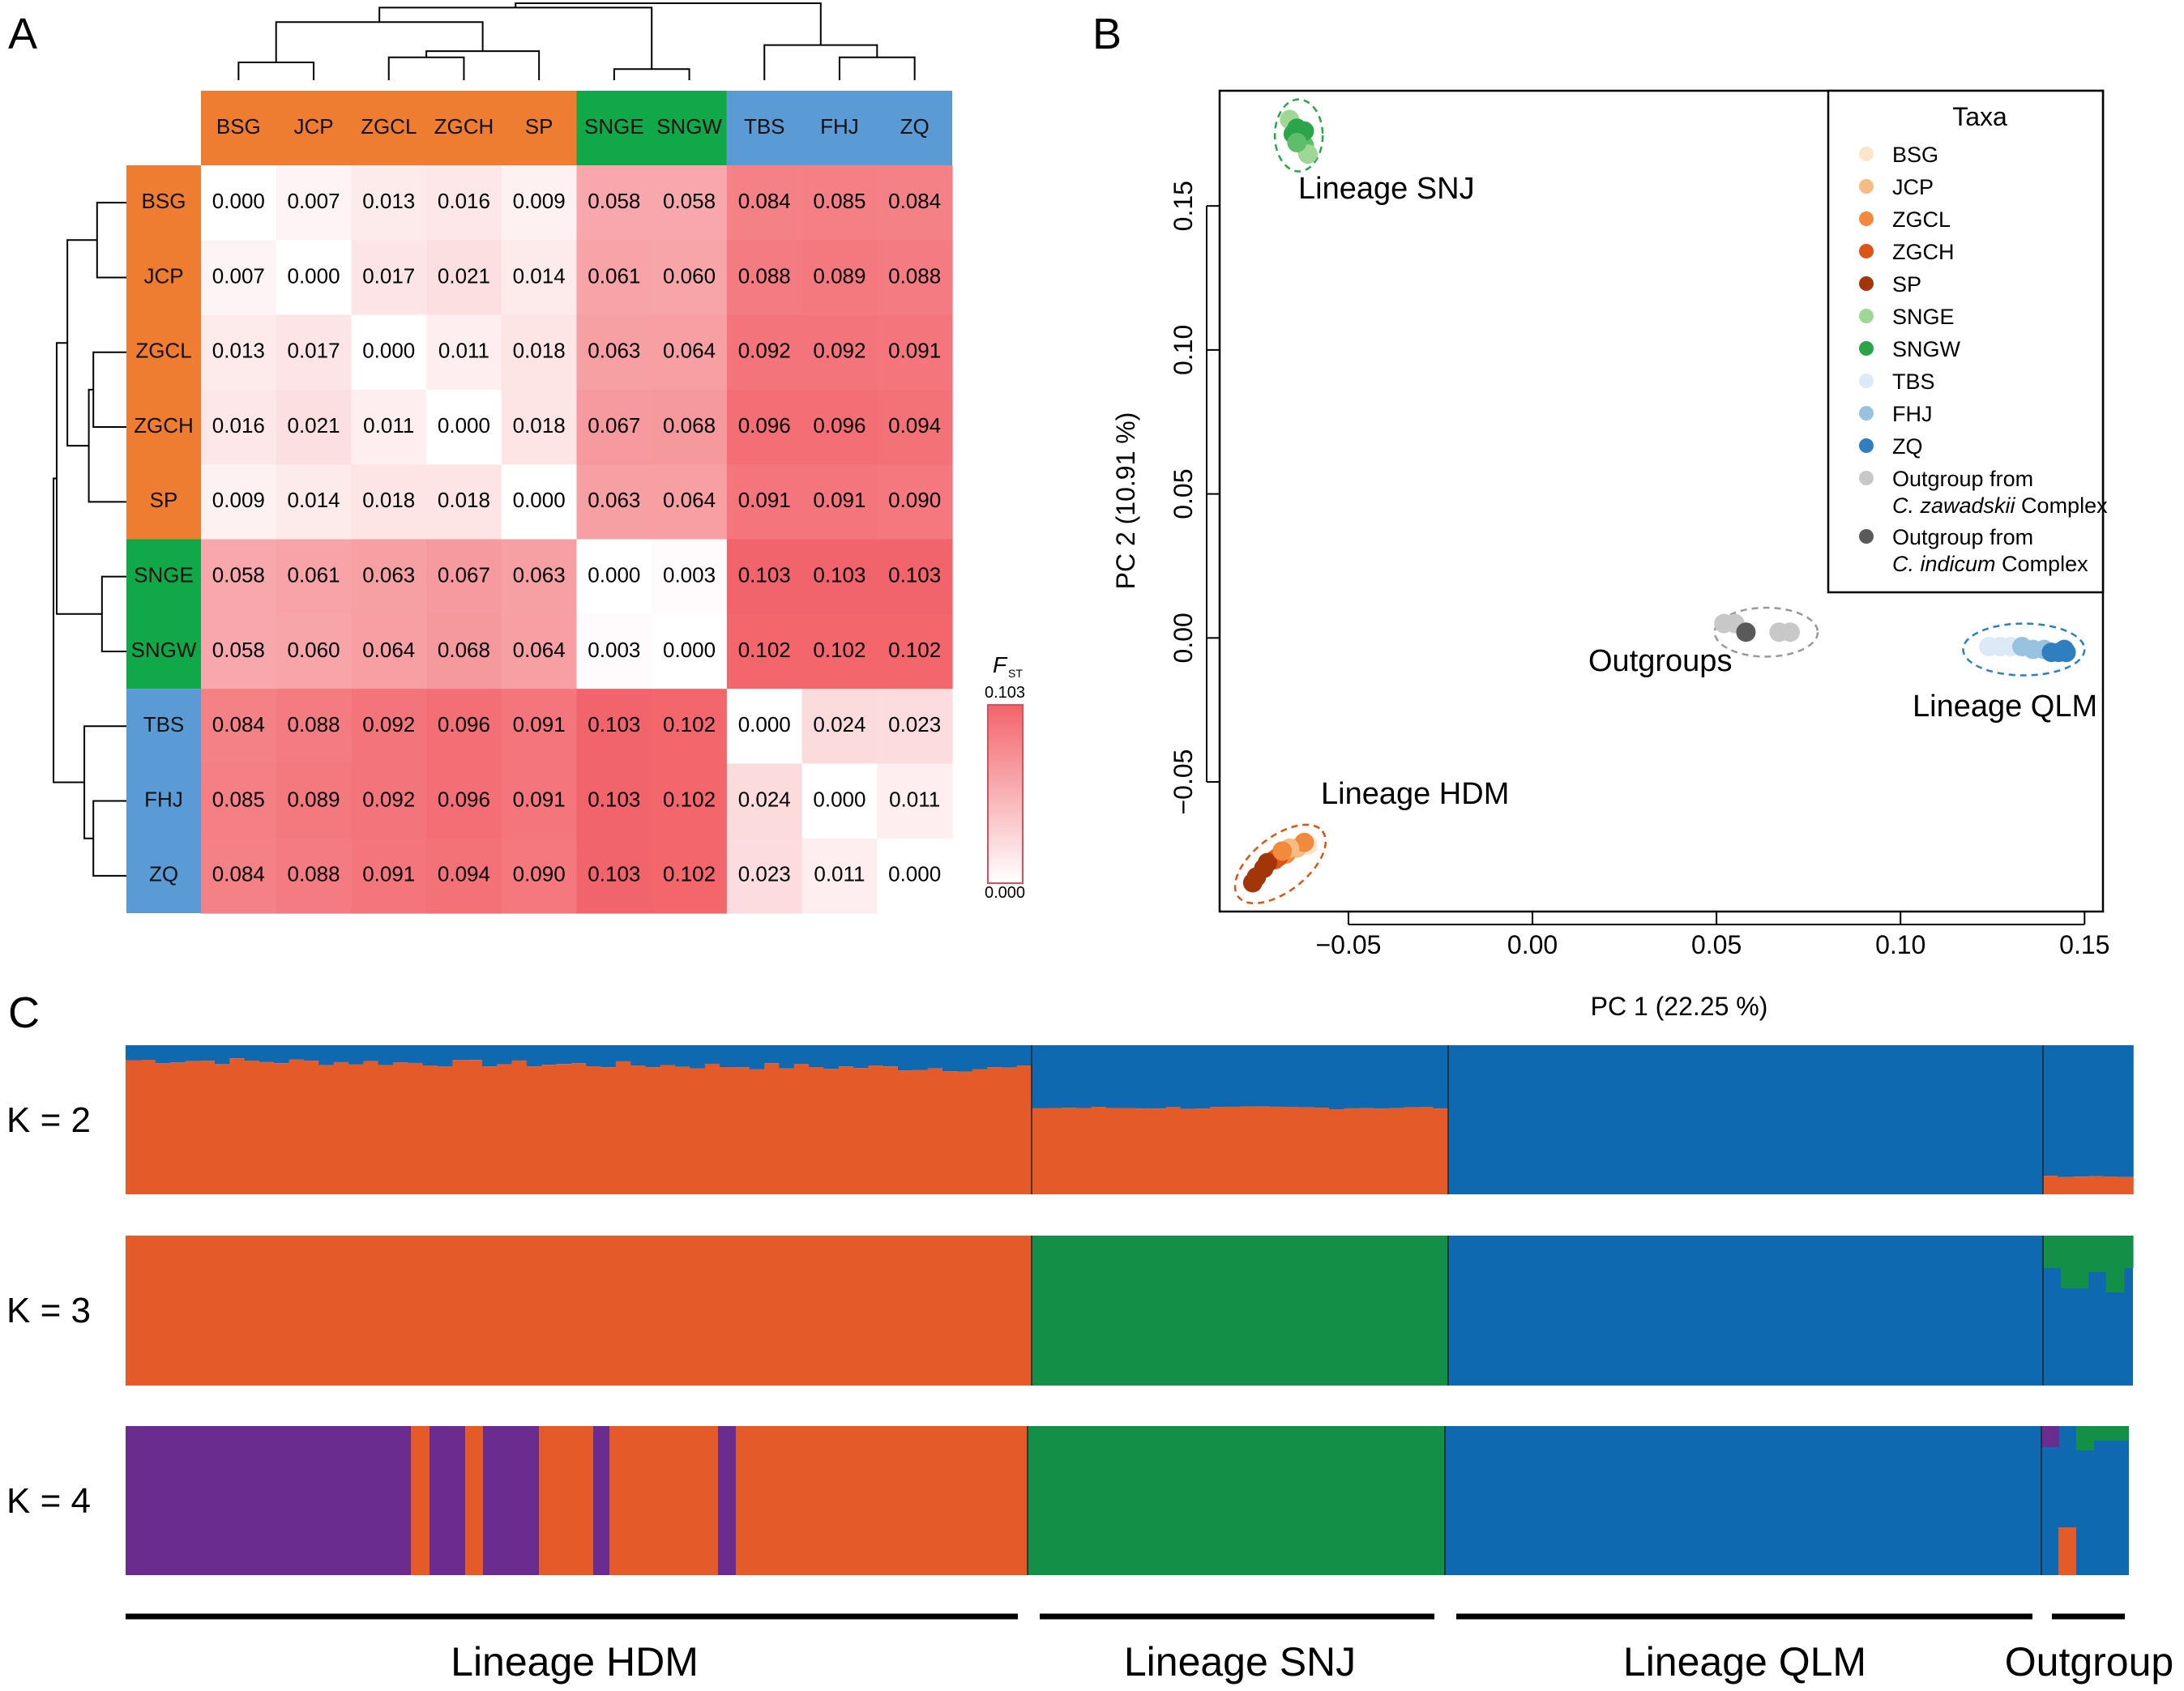 The height and width of the screenshot is (1691, 2184). Describe the element at coordinates (1006, 794) in the screenshot. I see `fst-scale-bar` at that location.